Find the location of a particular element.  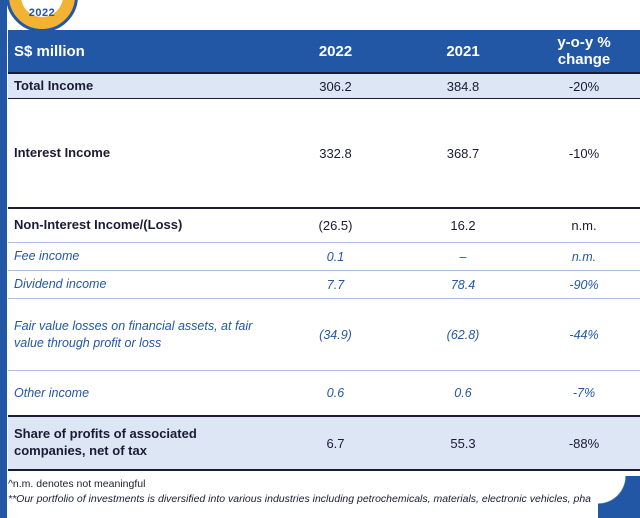

cell-2021: 78.4 is located at coordinates (463, 284).